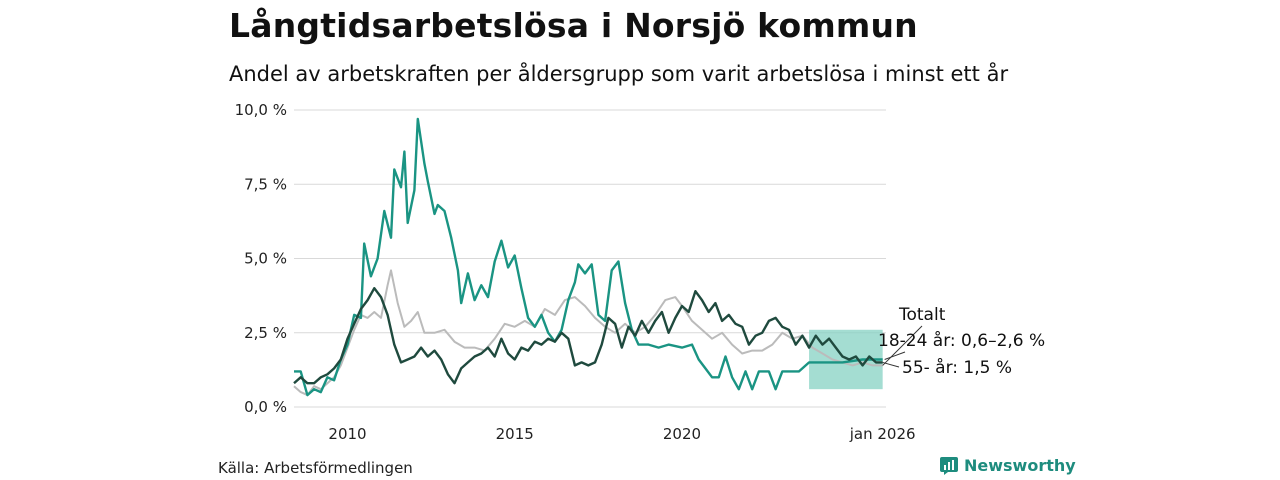 Image resolution: width=1280 pixels, height=480 pixels. What do you see at coordinates (621, 434) in the screenshot?
I see `x-axis: 2010 2015 2020 jan 2026` at bounding box center [621, 434].